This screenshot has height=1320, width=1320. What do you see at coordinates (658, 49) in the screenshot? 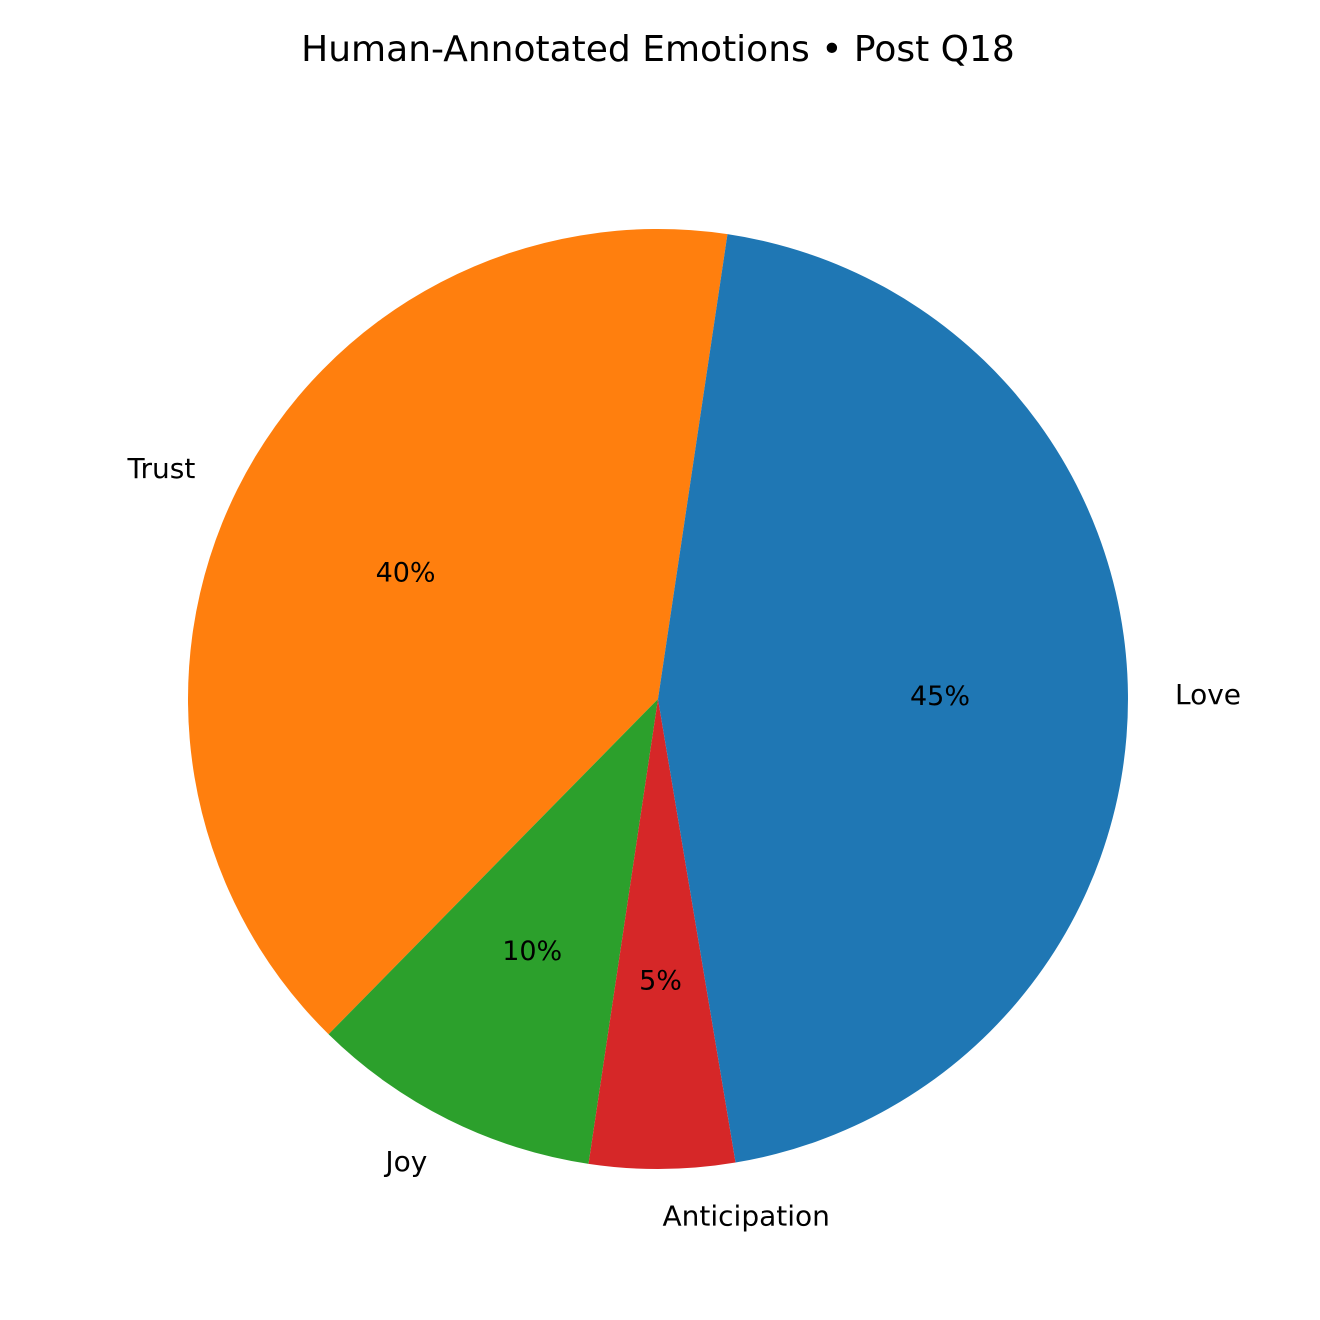
I see `chart-title: Human-Annotated Emotions • Post Q18` at bounding box center [658, 49].